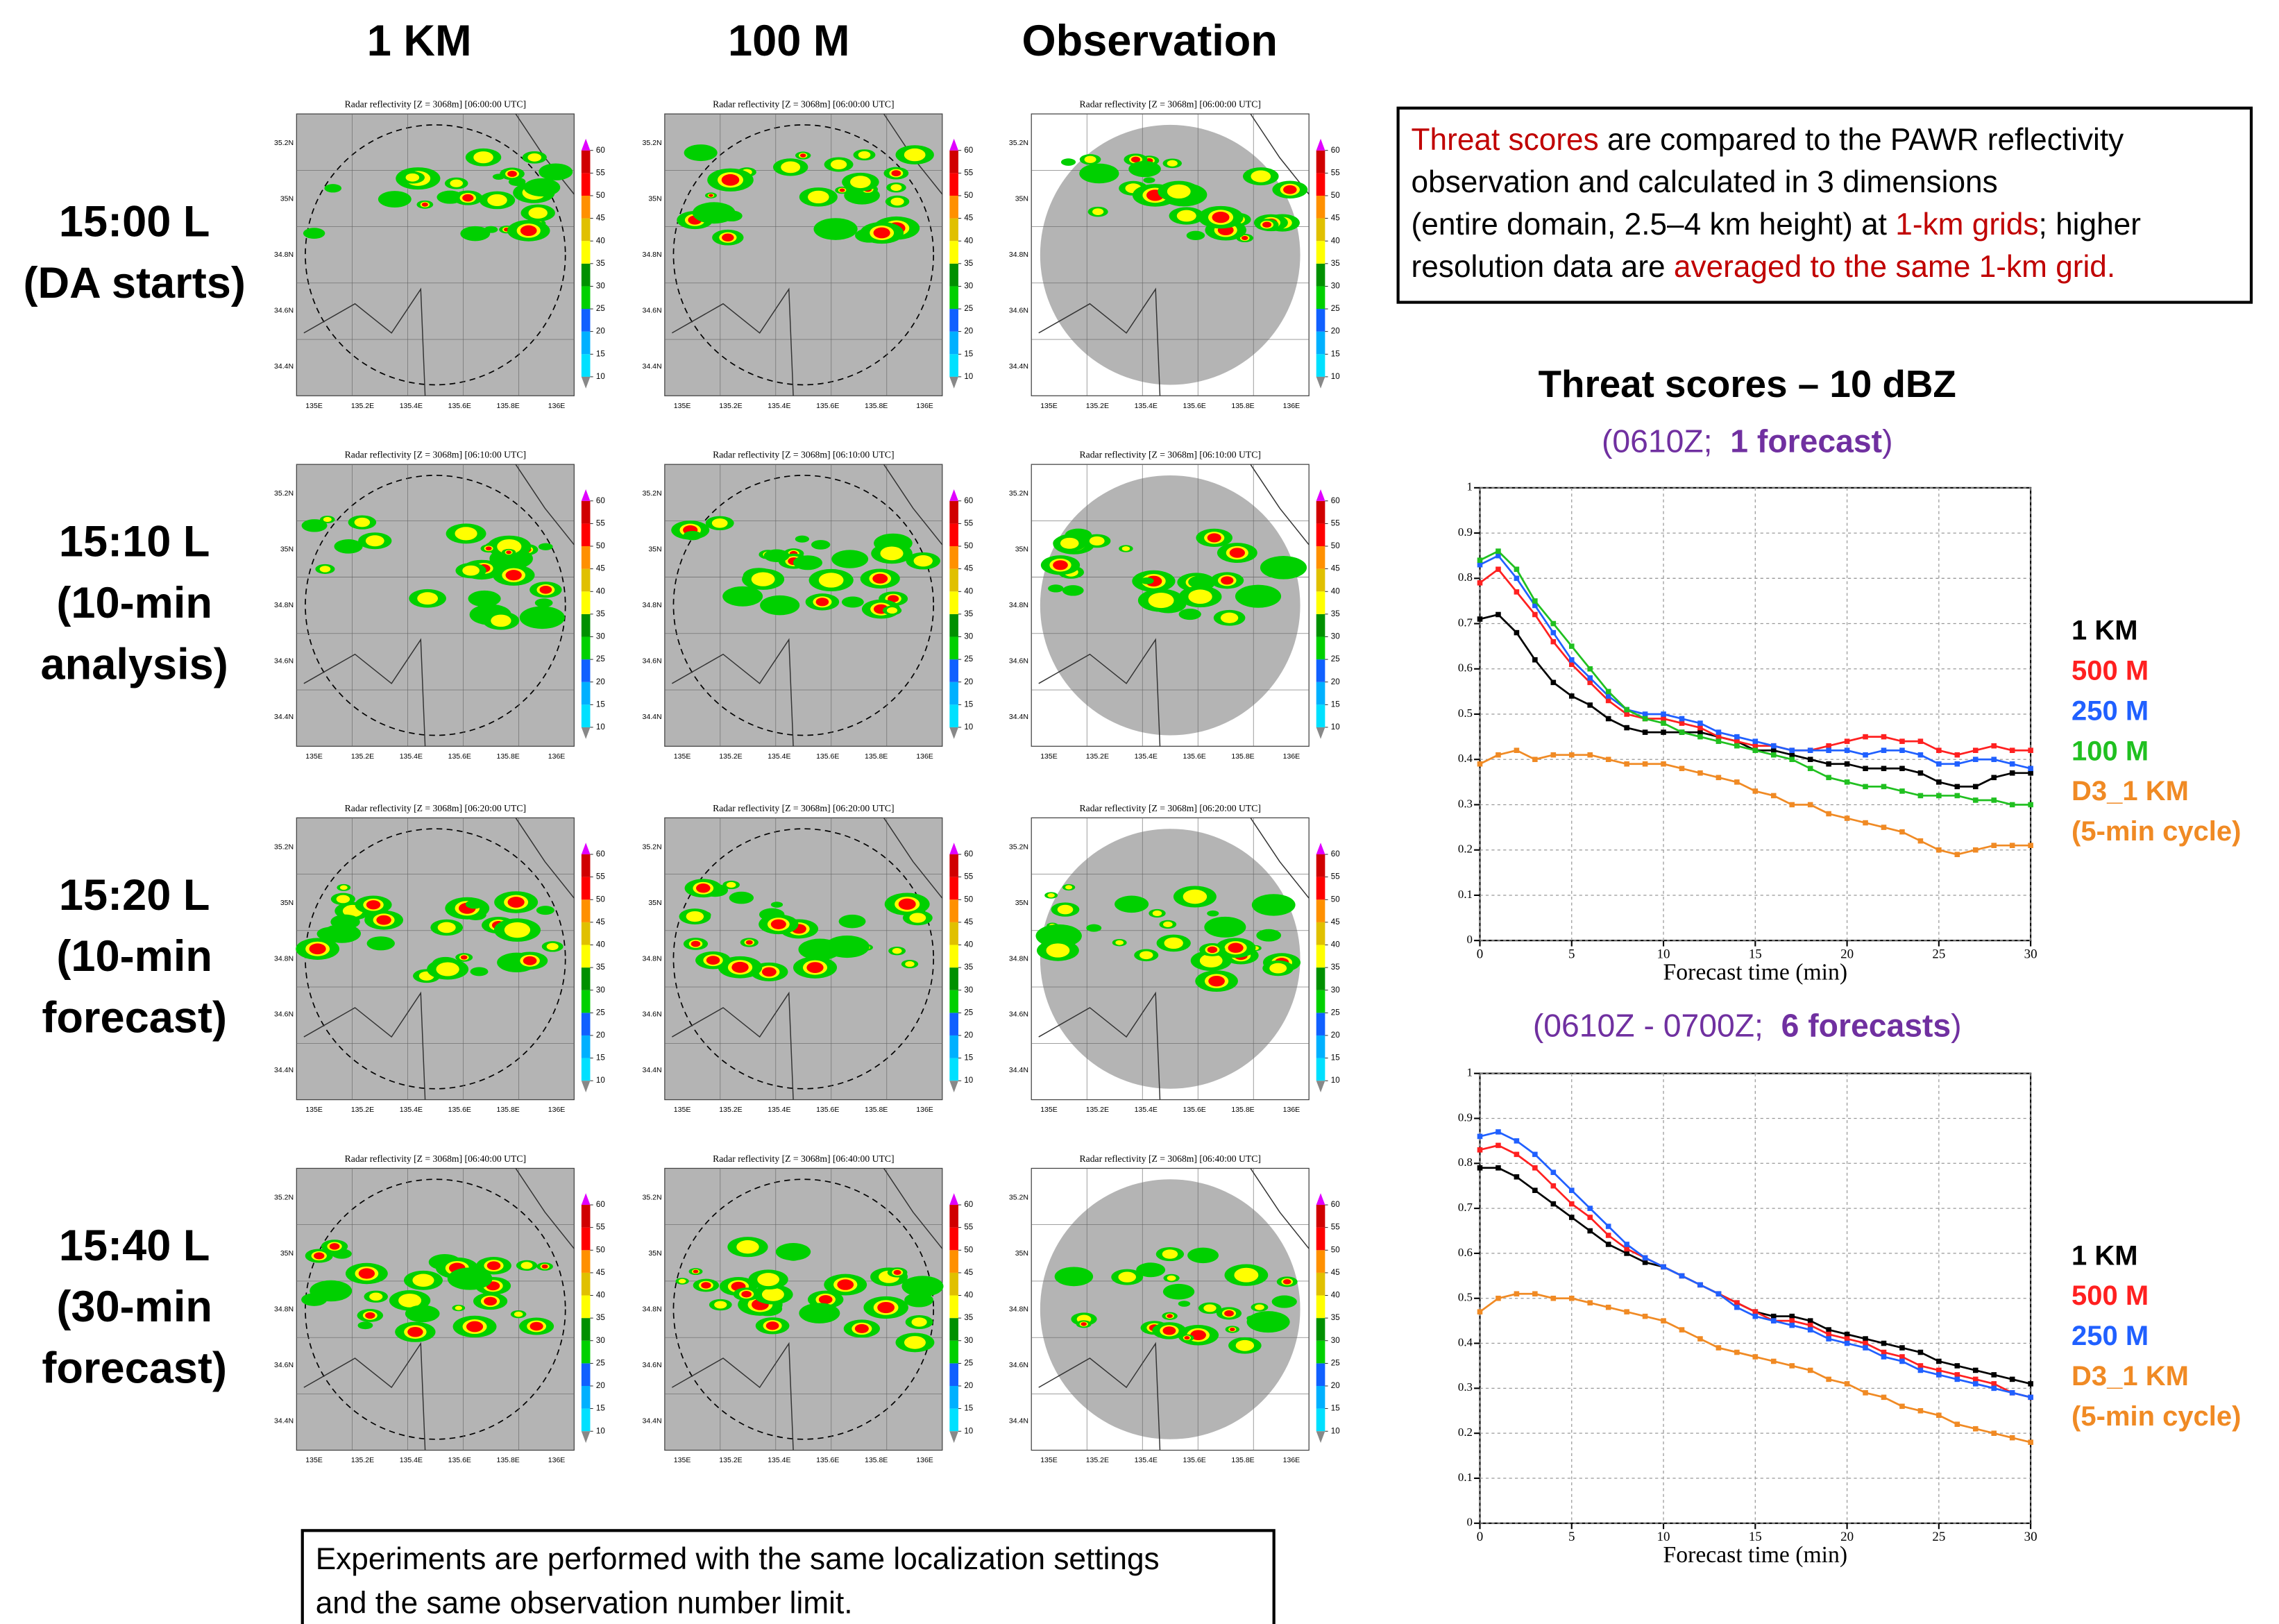 This screenshot has width=2279, height=1624. I want to click on legend-note: (5-min cycle), so click(2156, 832).